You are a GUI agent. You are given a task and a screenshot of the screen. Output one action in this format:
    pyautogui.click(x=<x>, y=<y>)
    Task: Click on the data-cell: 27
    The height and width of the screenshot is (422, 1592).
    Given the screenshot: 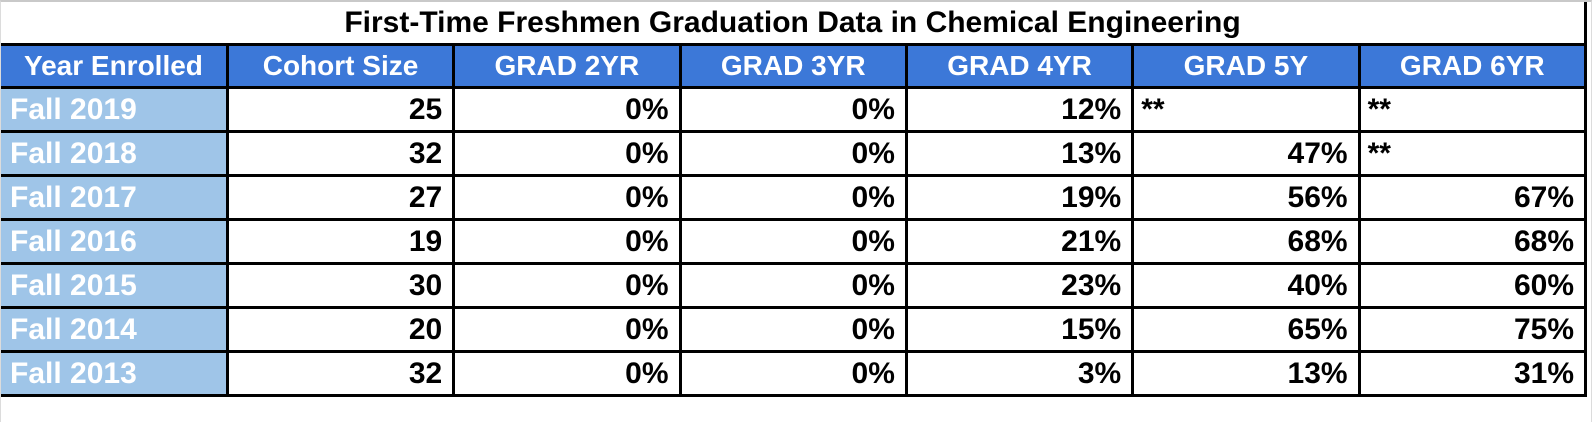 What is the action you would take?
    pyautogui.click(x=340, y=197)
    